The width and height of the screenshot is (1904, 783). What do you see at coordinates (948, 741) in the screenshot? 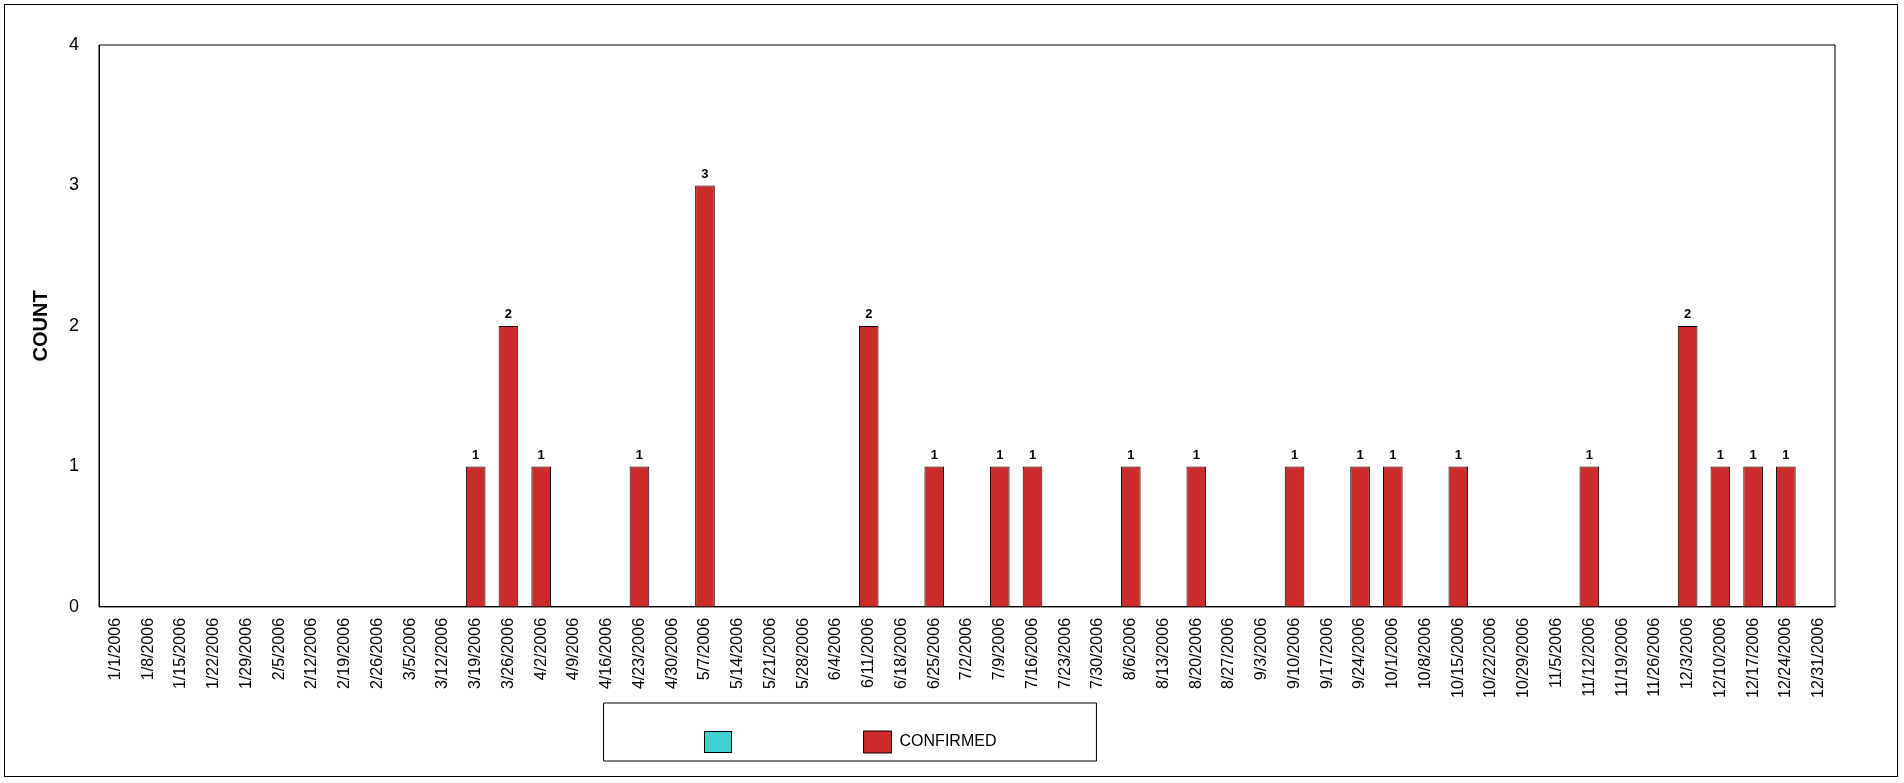
I see `legend-label: CONFIRMED` at bounding box center [948, 741].